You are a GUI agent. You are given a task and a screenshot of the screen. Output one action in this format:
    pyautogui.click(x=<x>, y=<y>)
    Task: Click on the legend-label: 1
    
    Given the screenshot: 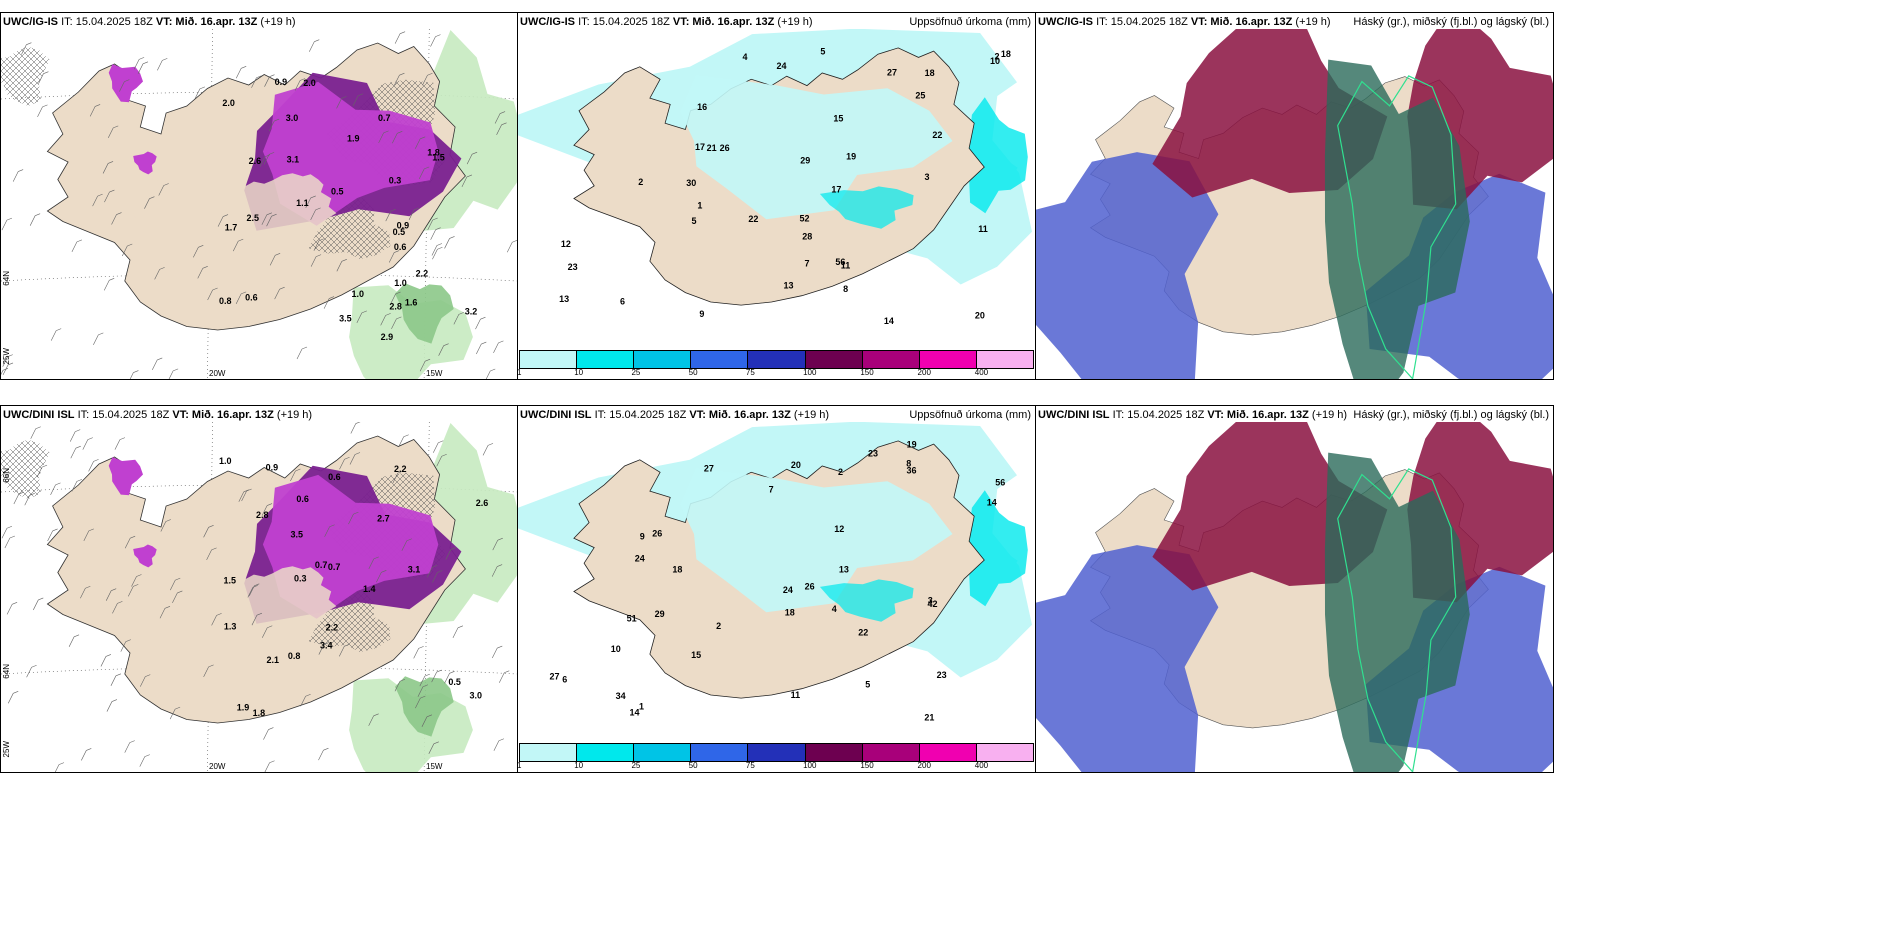 What is the action you would take?
    pyautogui.click(x=519, y=372)
    